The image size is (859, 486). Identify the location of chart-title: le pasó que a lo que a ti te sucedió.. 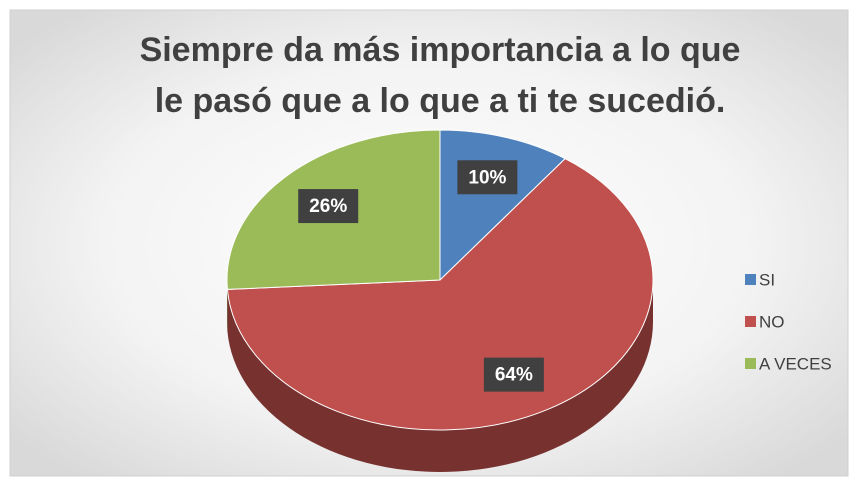
(440, 101).